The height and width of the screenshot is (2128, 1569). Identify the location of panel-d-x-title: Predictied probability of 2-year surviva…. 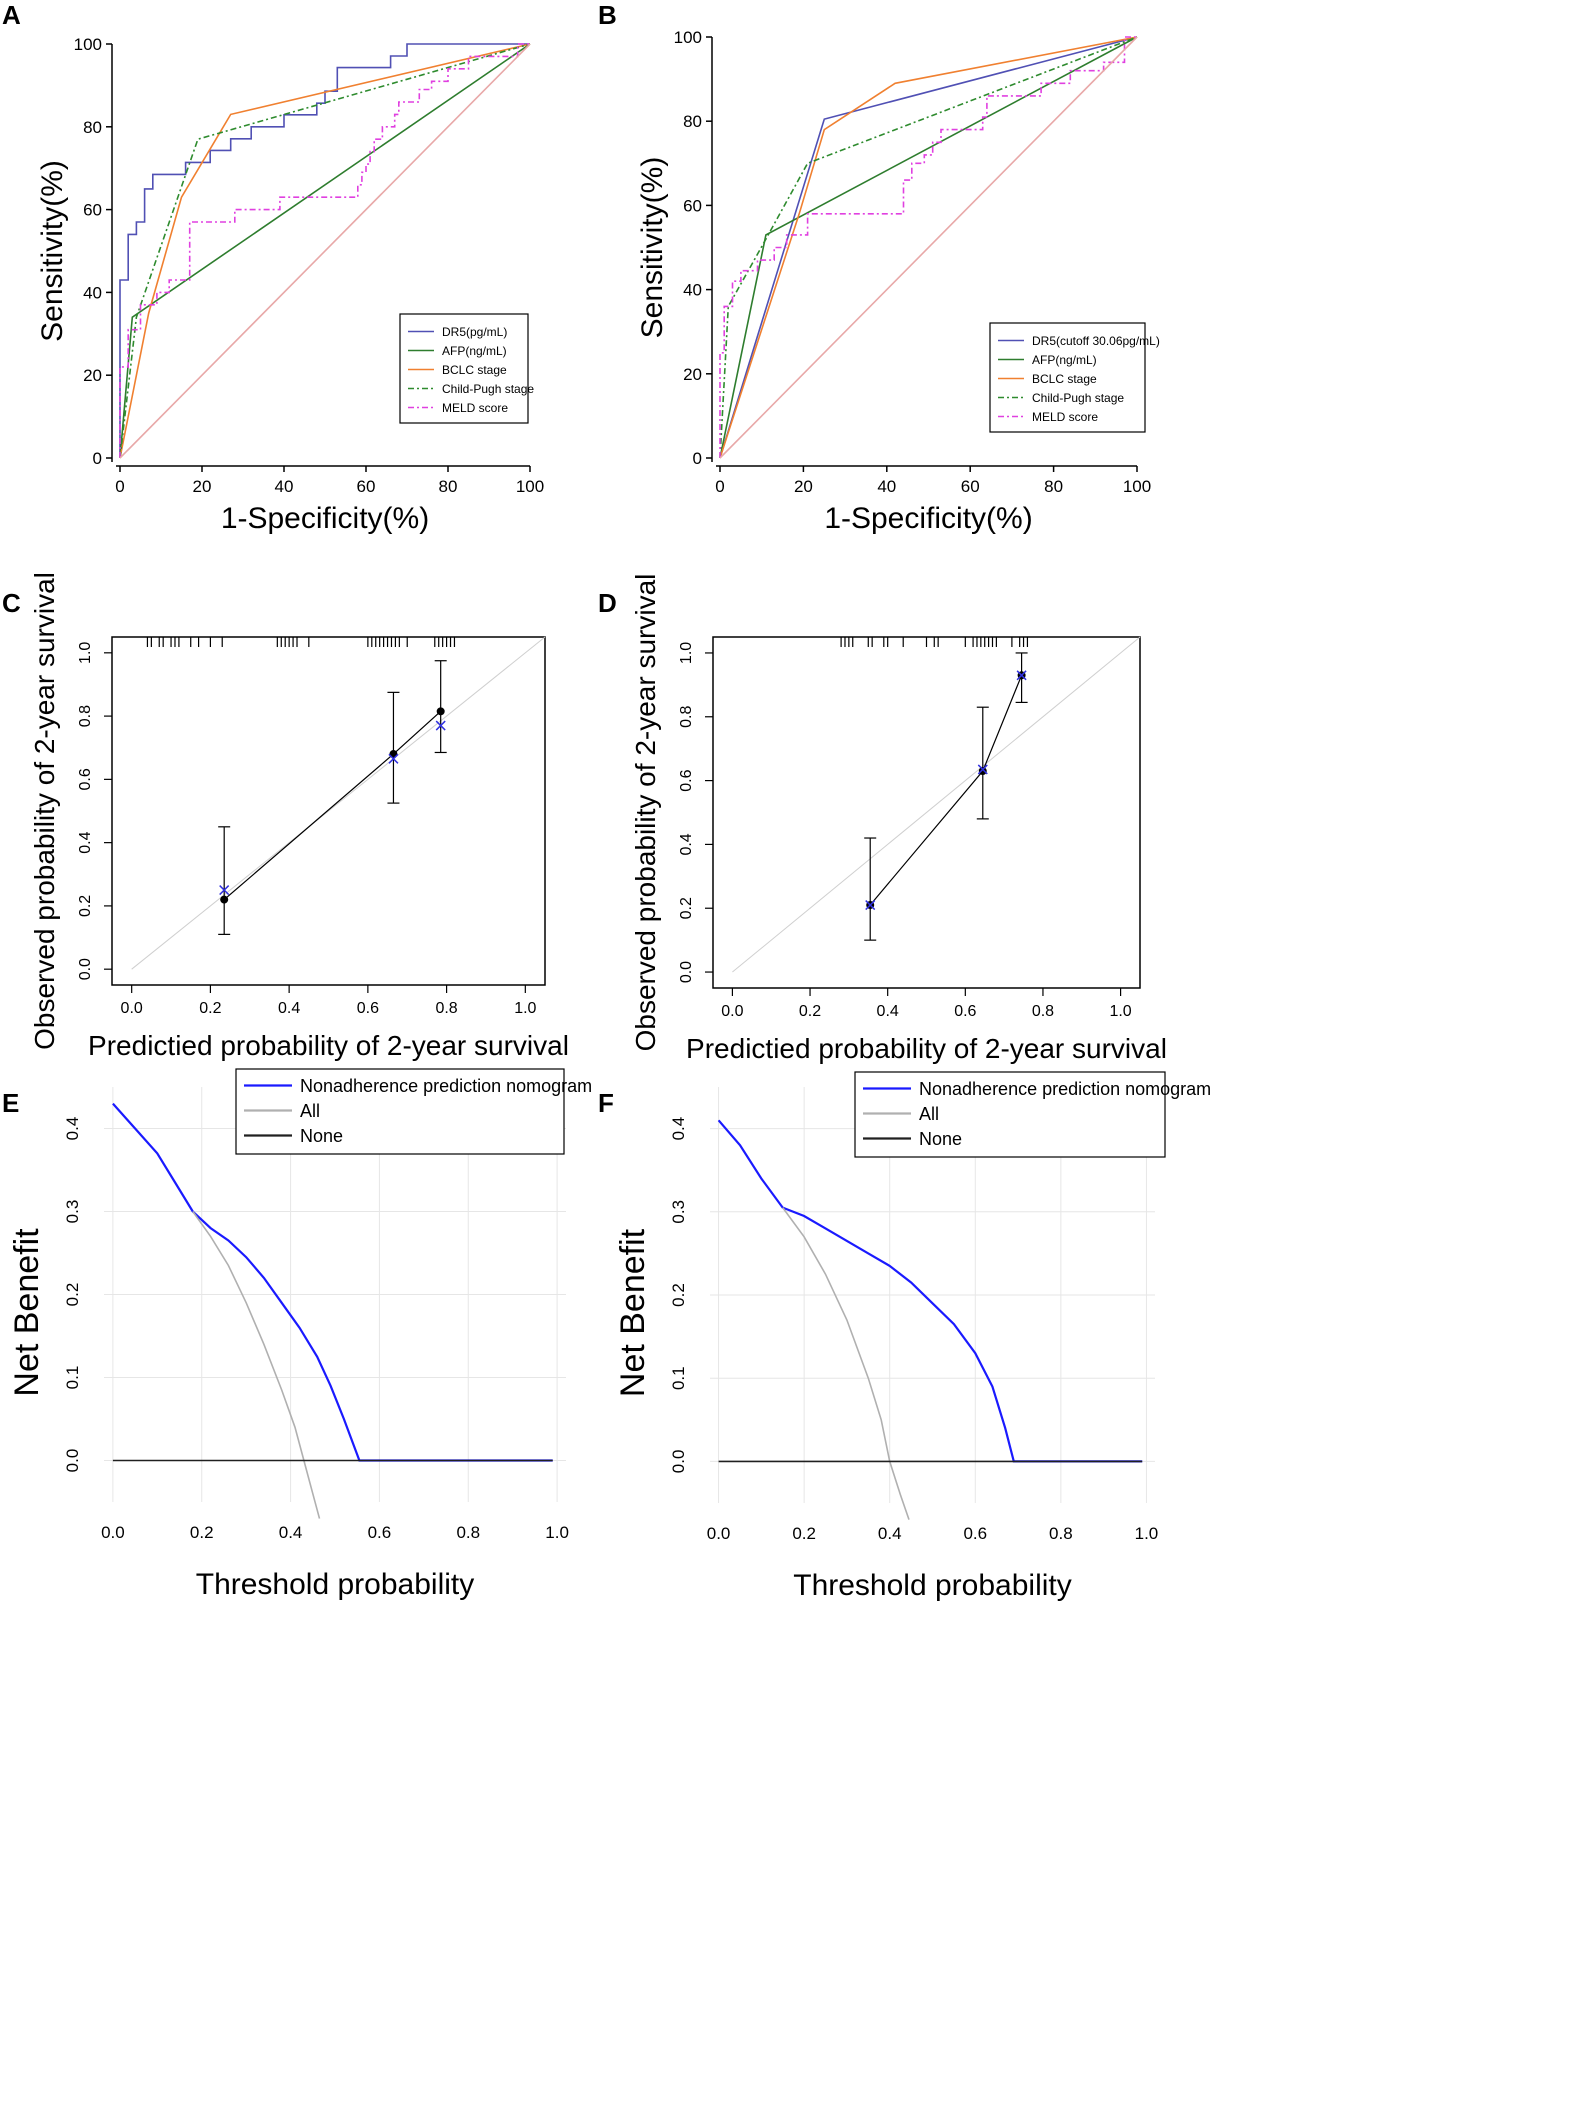
(926, 1048).